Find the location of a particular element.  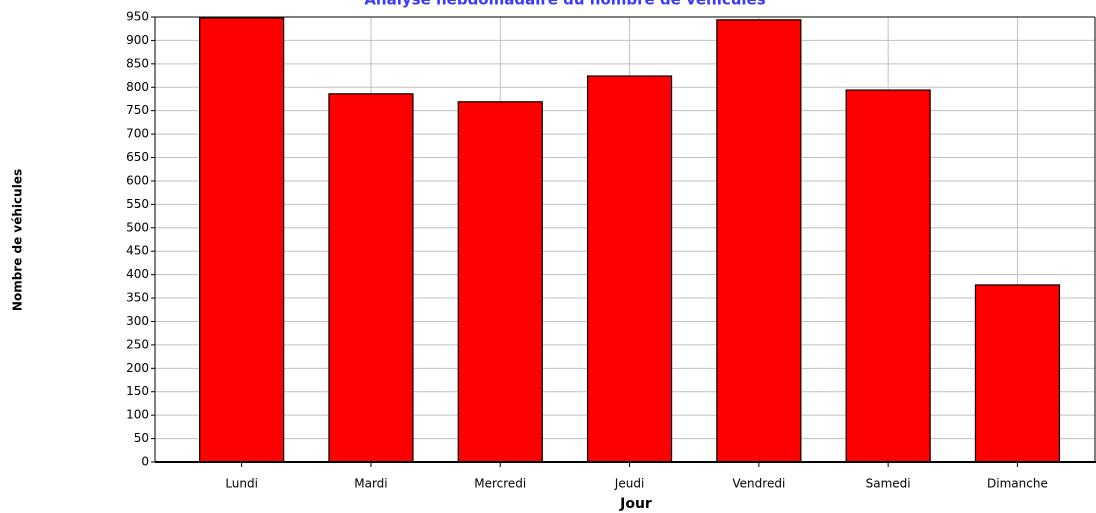

x-tick-label: Mardi is located at coordinates (370, 484).